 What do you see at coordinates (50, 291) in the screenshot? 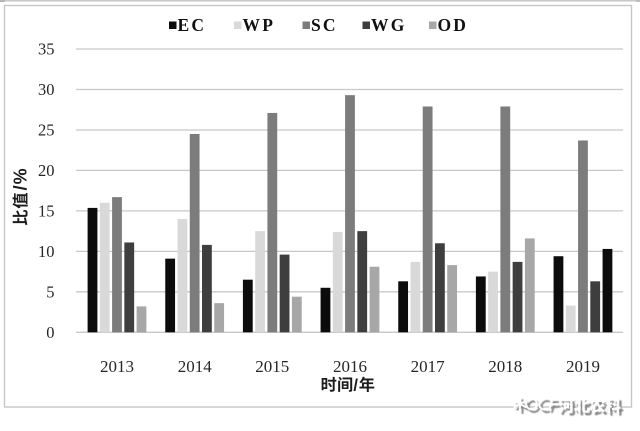
I see `svg-text: 5` at bounding box center [50, 291].